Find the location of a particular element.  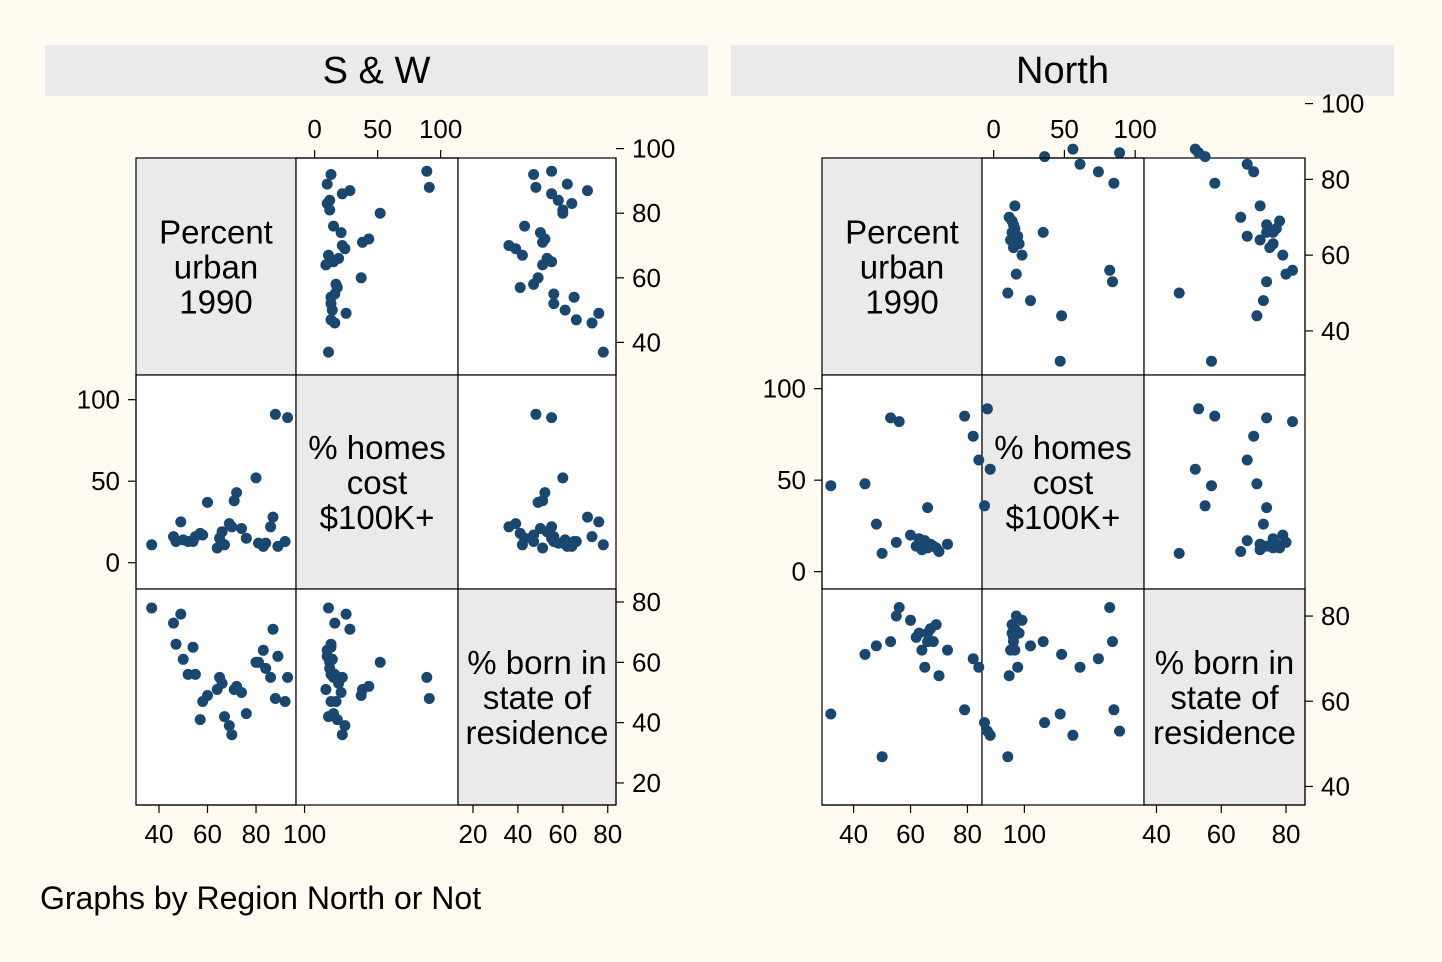

variable-label: % homes is located at coordinates (1063, 447).